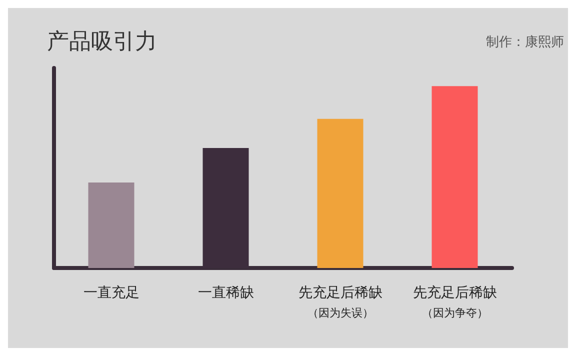  Describe the element at coordinates (340, 302) in the screenshot. I see `x-tick-label: 先充足后稀缺（因为失误）` at that location.